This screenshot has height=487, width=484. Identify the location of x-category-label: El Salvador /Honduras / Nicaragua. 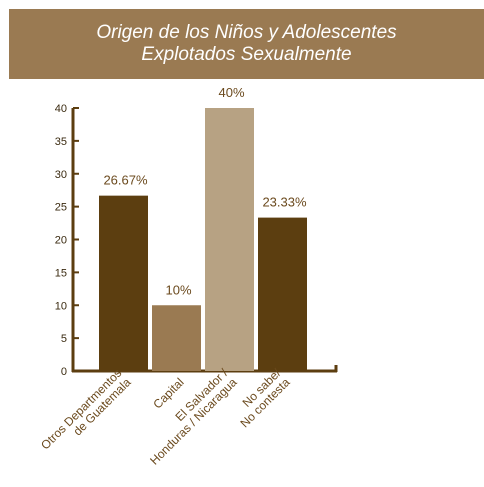
(193, 417).